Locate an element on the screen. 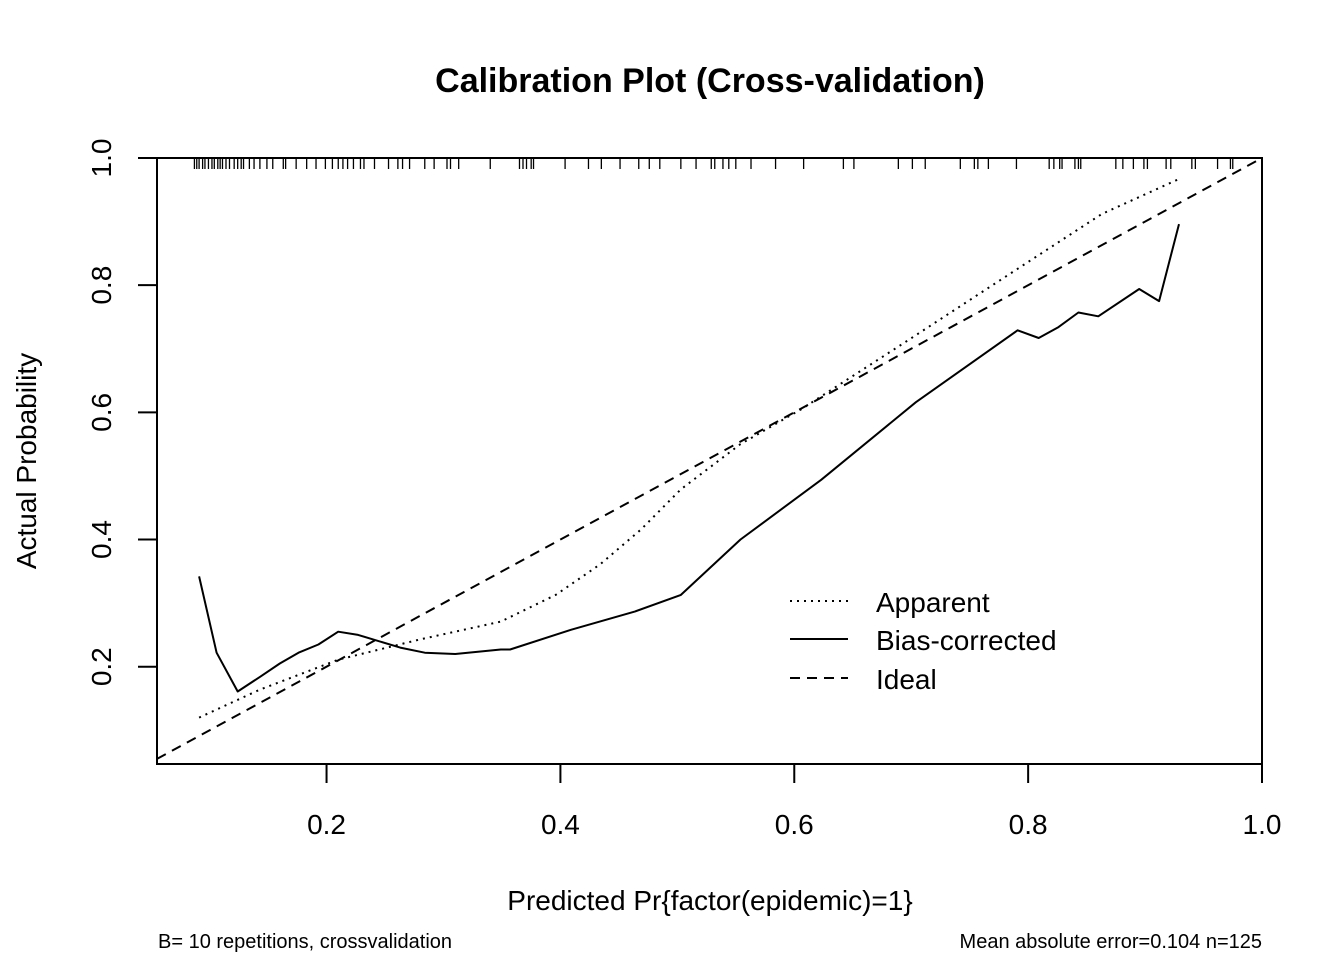 The width and height of the screenshot is (1344, 960). y-tick-label: 0.4 is located at coordinates (101, 539).